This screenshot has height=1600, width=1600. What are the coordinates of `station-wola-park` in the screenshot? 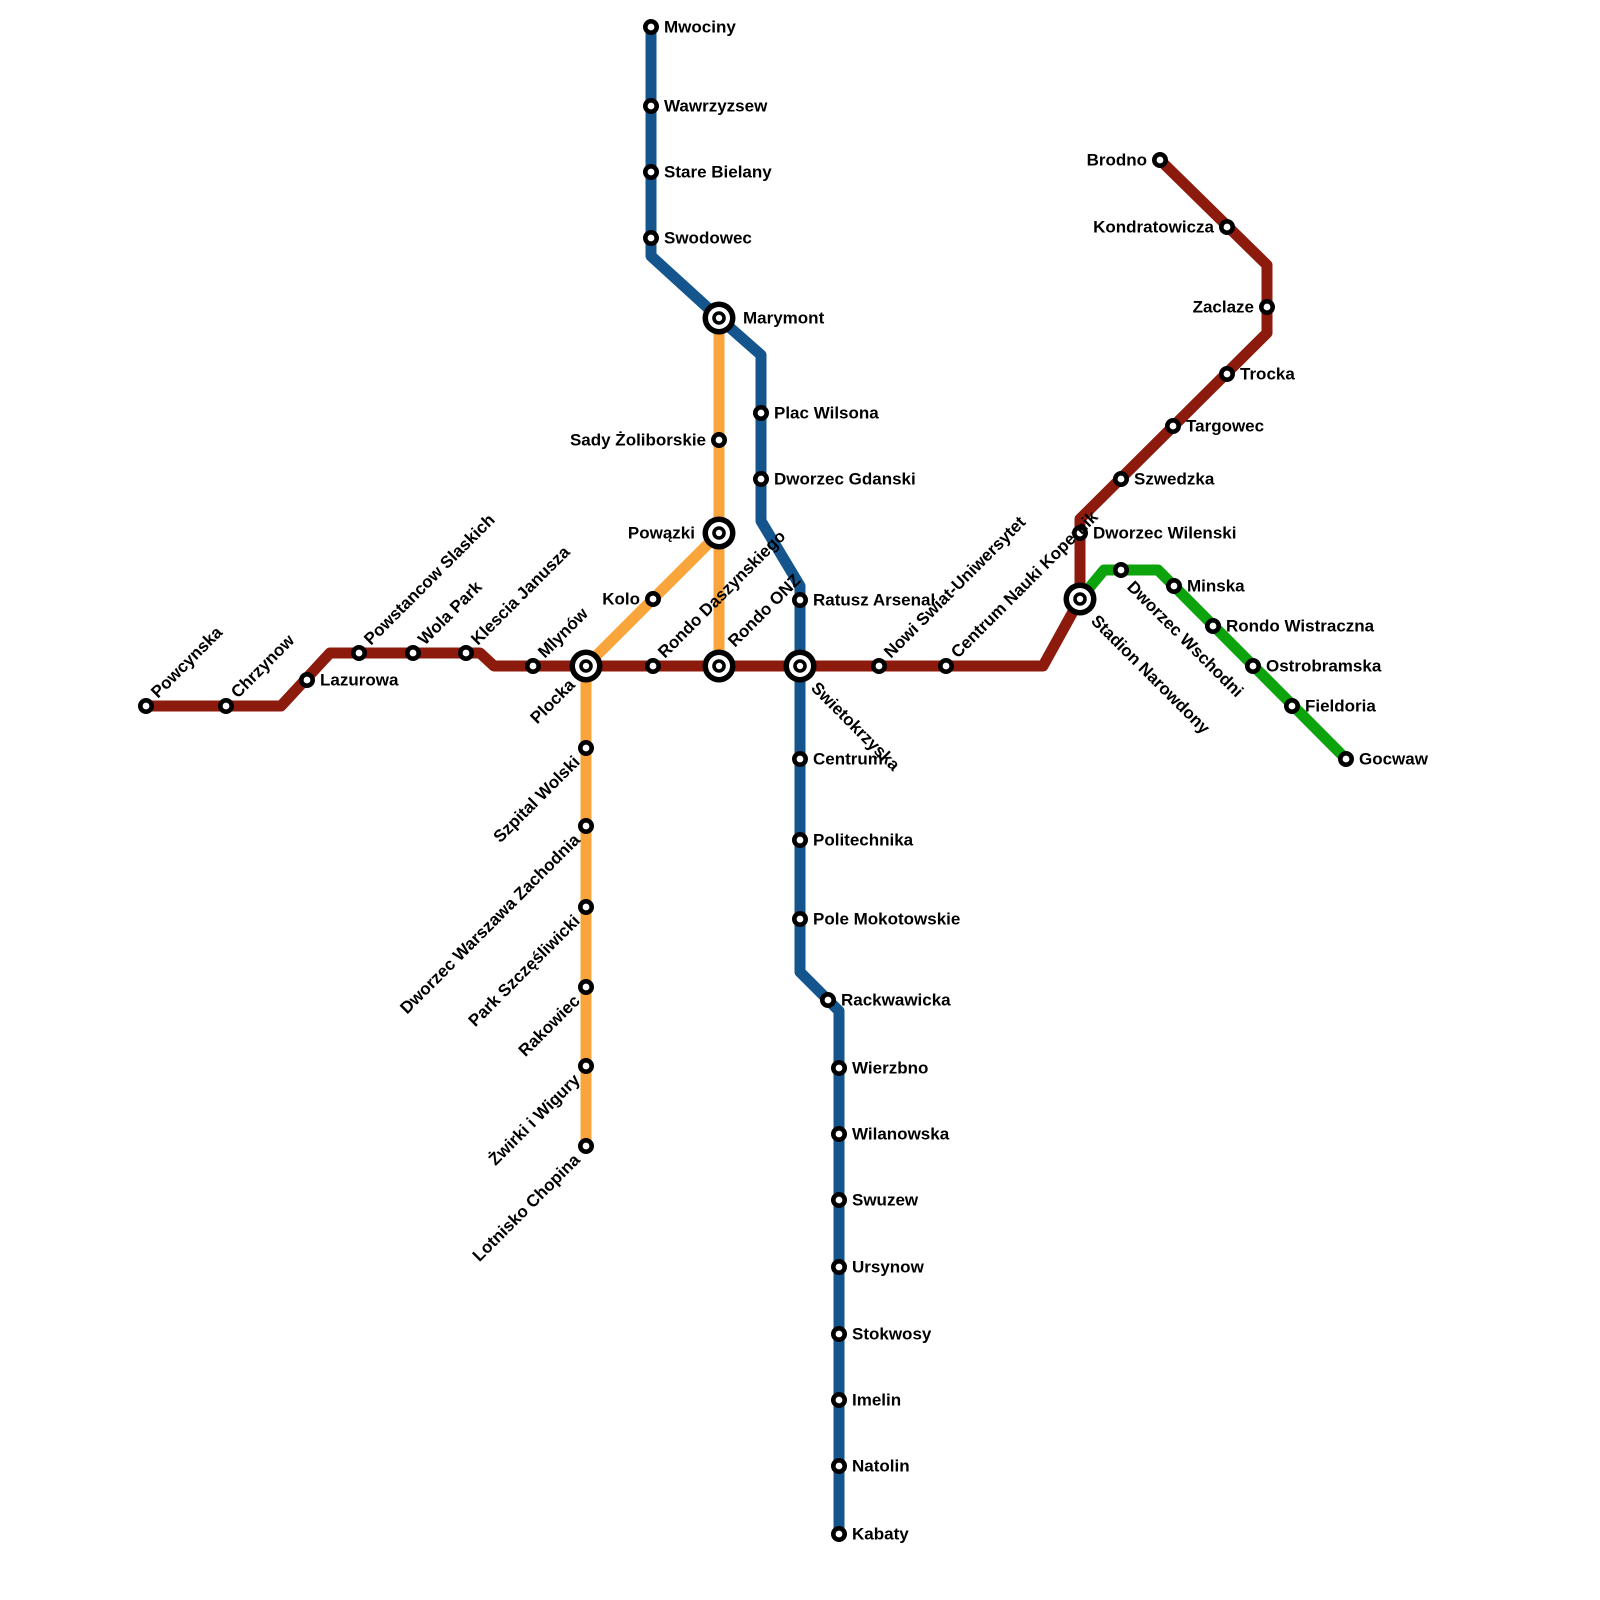 It's located at (412, 652).